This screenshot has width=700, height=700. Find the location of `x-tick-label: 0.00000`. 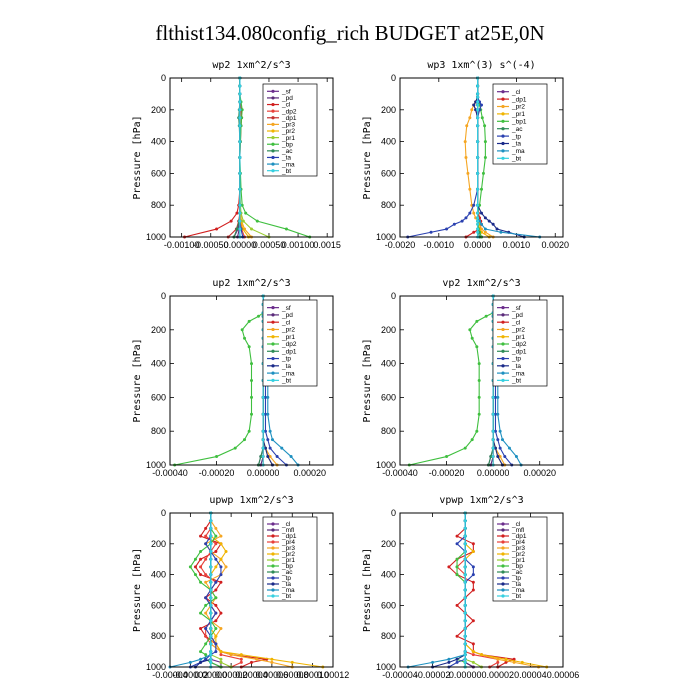

x-tick-label: 0.00000 is located at coordinates (240, 245).